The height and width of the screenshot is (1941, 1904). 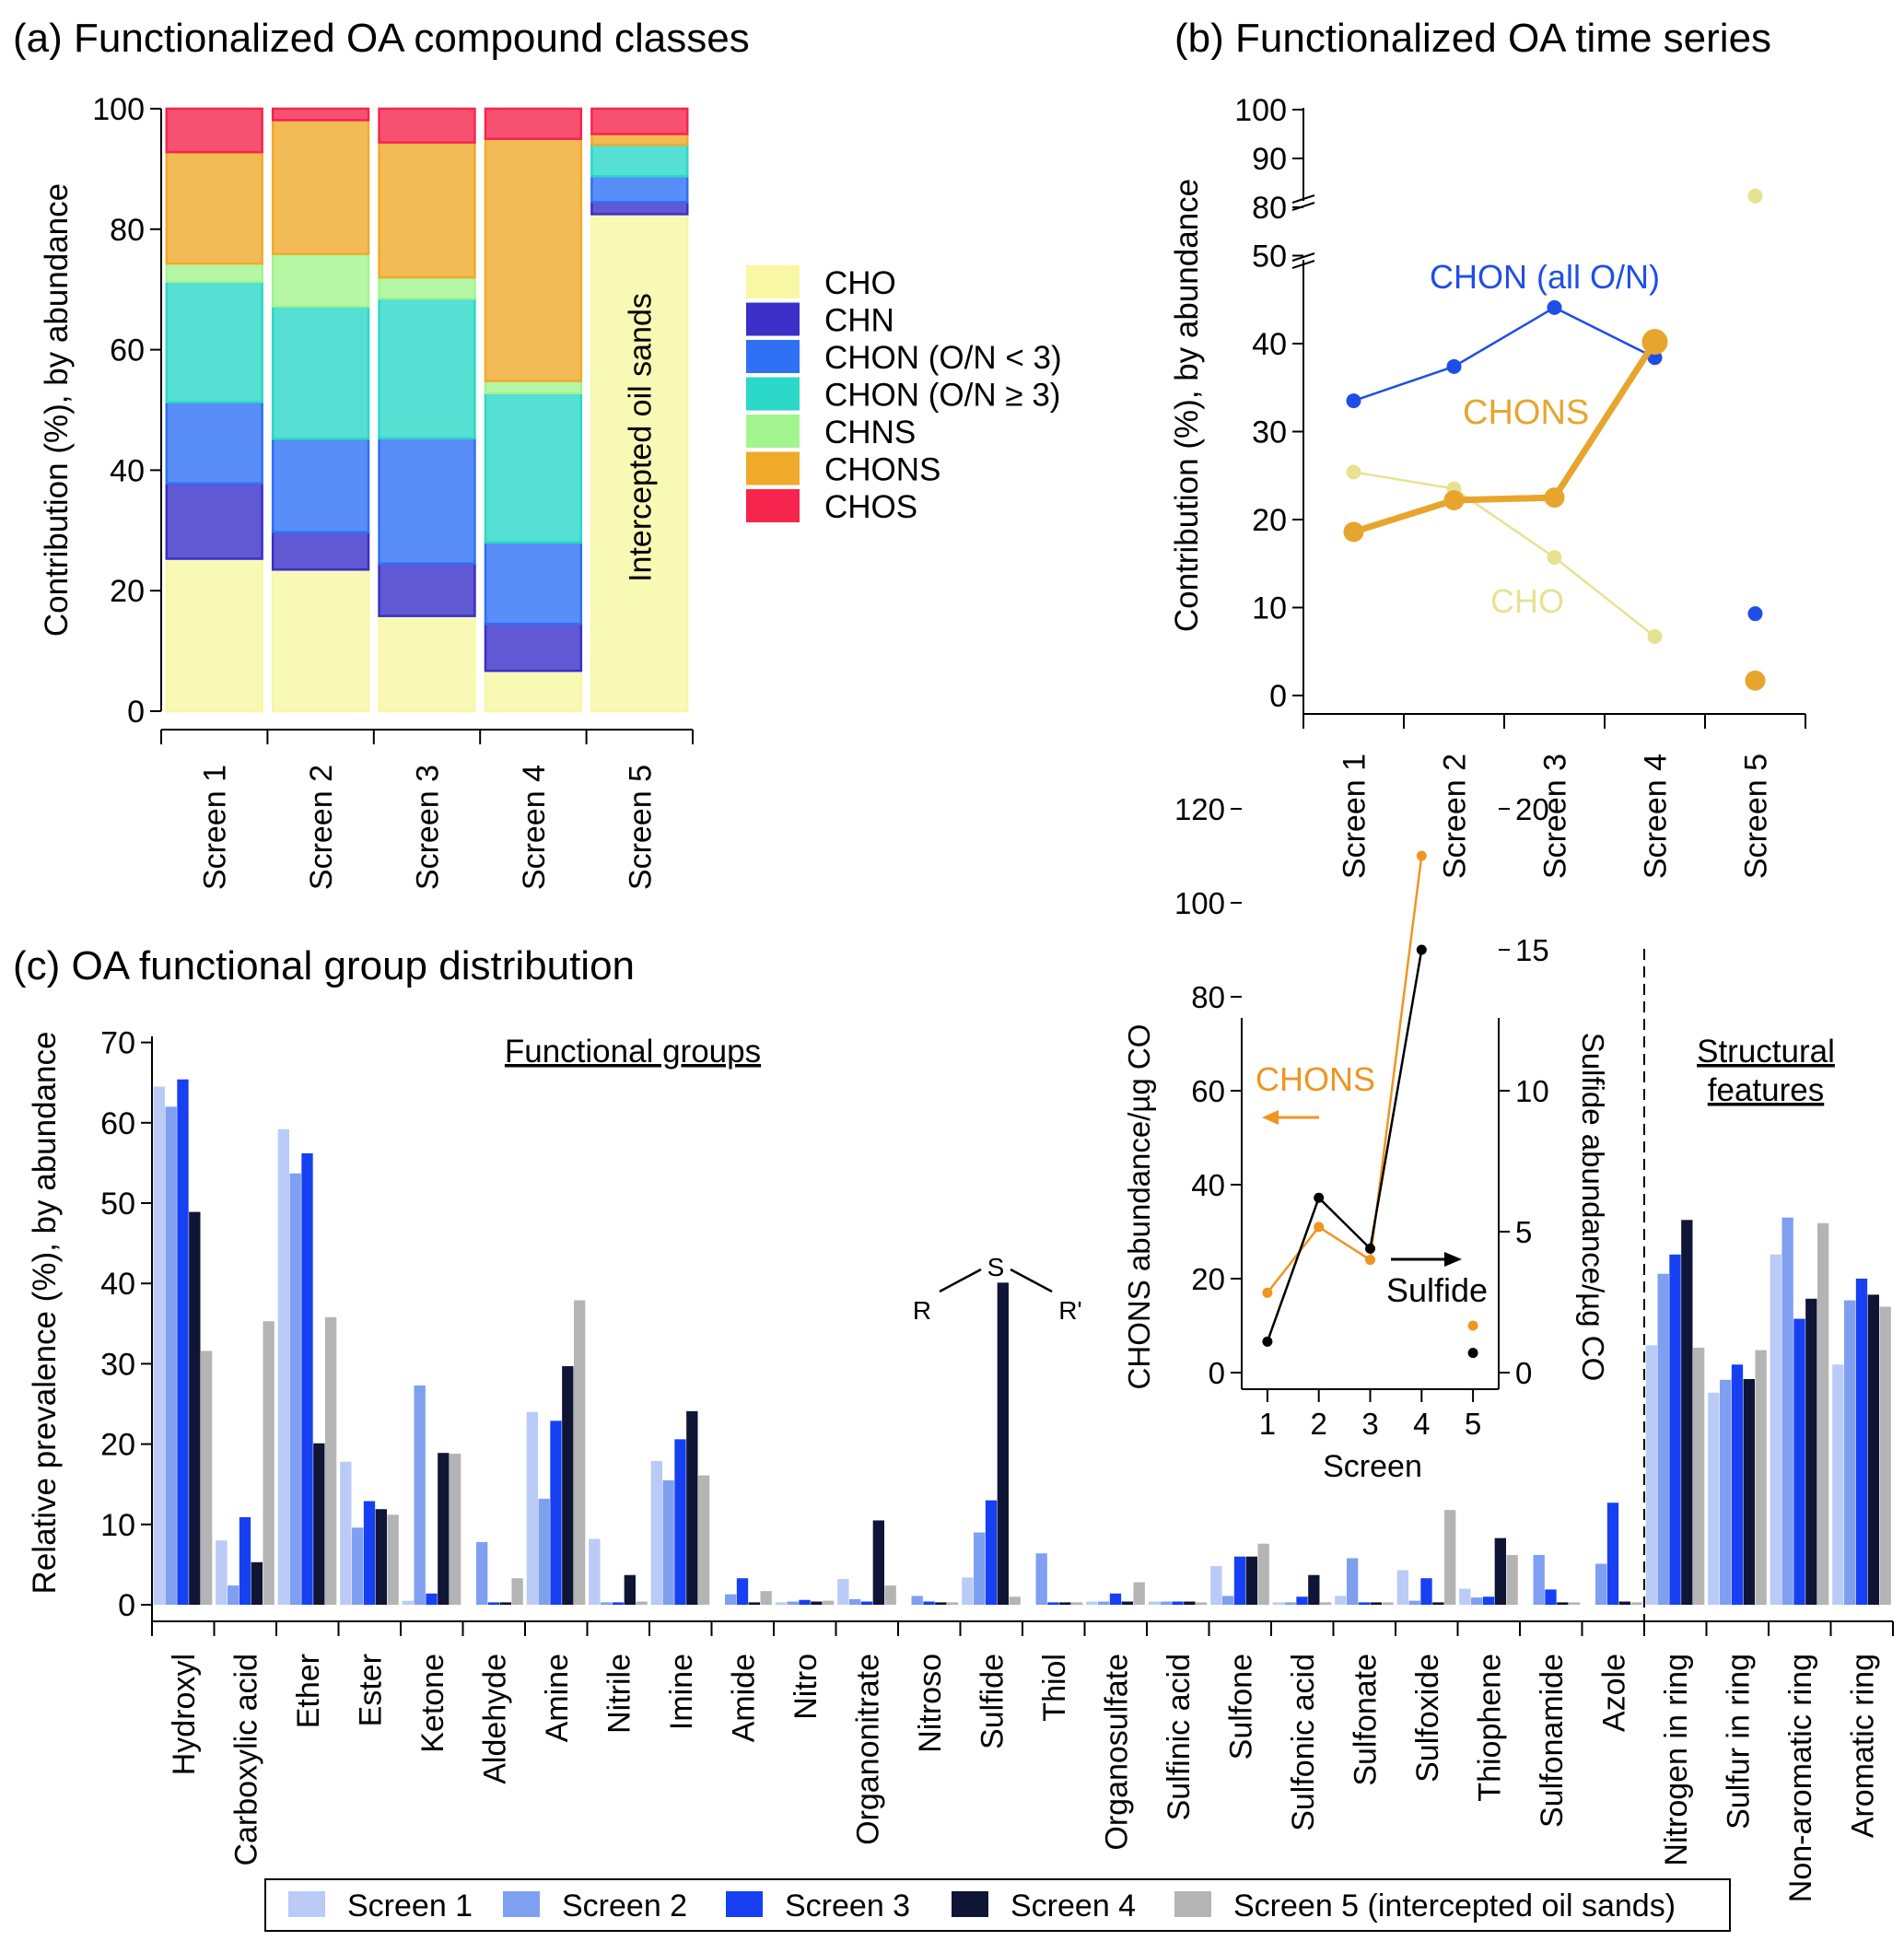 I want to click on x-tick-label: Sulfonamide, so click(x=1552, y=1741).